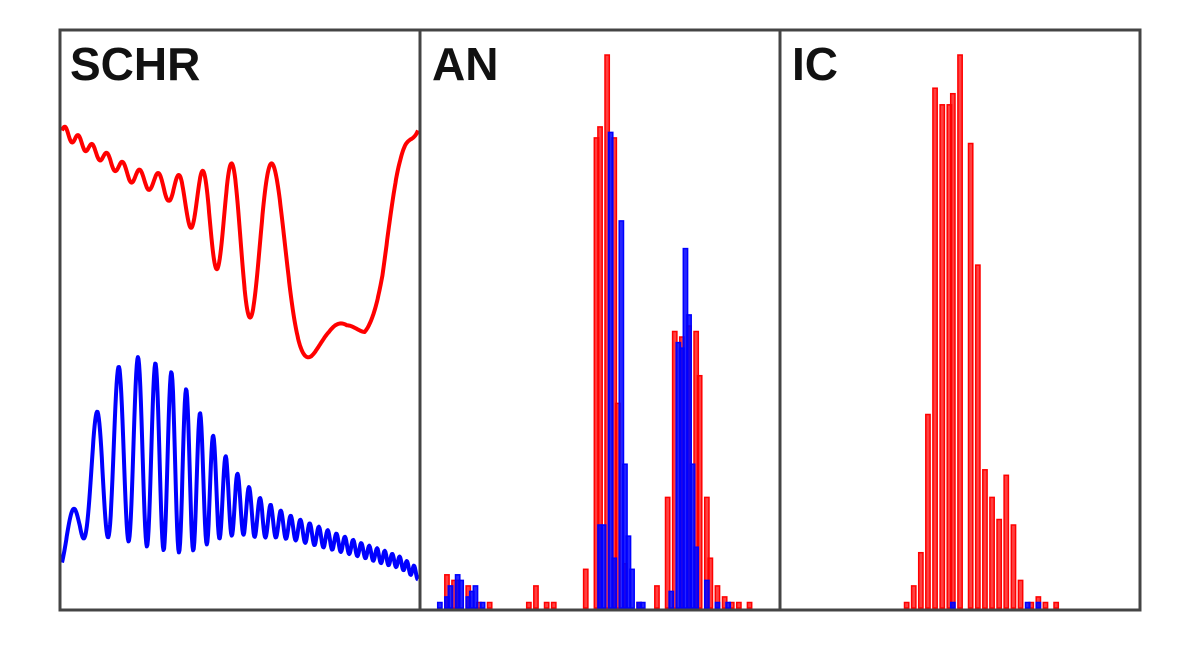  Describe the element at coordinates (981, 331) in the screenshot. I see `panel-ic-marks` at that location.